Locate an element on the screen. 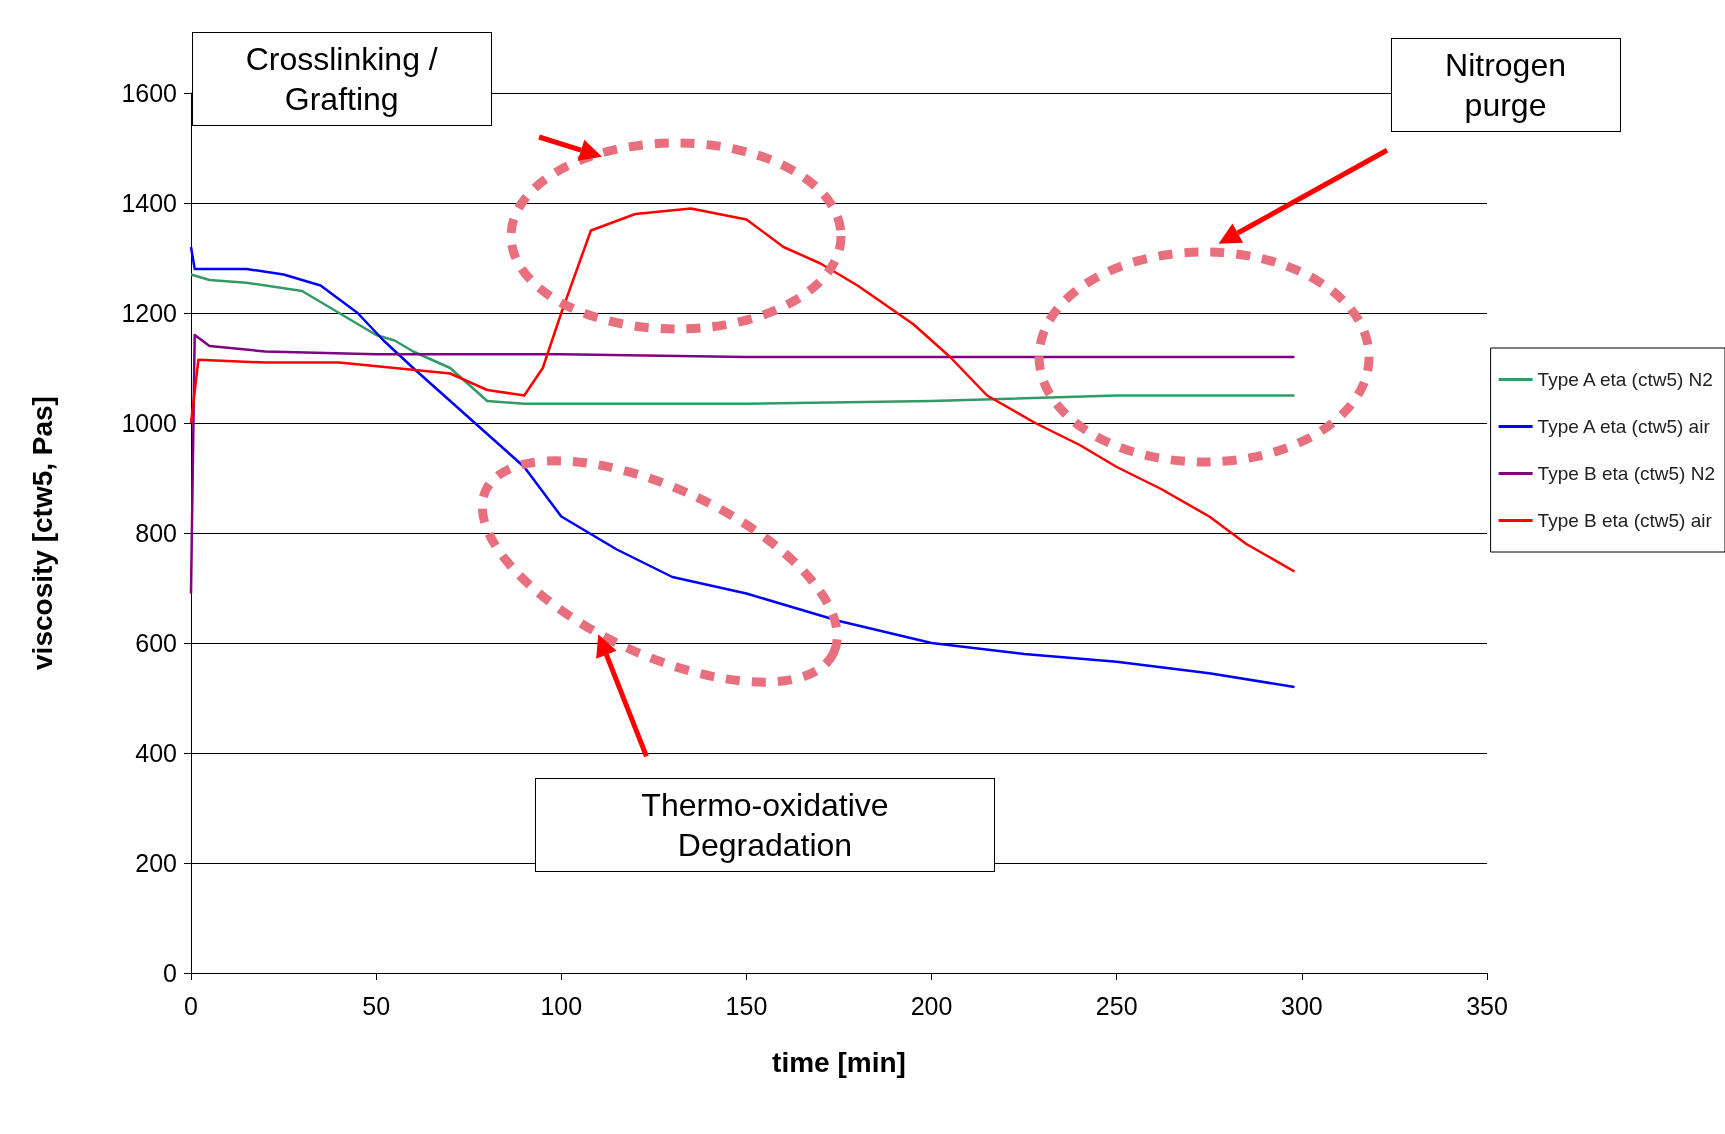  y-tick-label: 0 is located at coordinates (170, 973).